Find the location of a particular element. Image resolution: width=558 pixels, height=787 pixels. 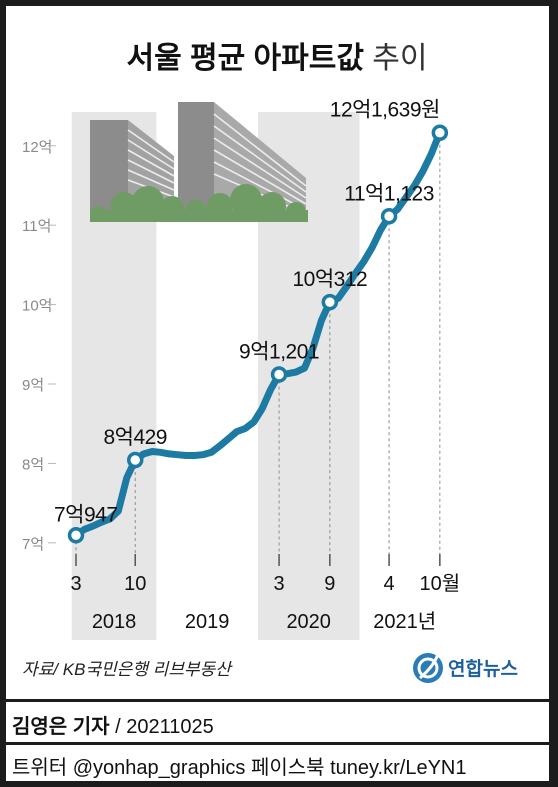

social-bar: 트위터 @yonhap_graphics 페이스북 tuney.kr/LeYN1 is located at coordinates (277, 763).